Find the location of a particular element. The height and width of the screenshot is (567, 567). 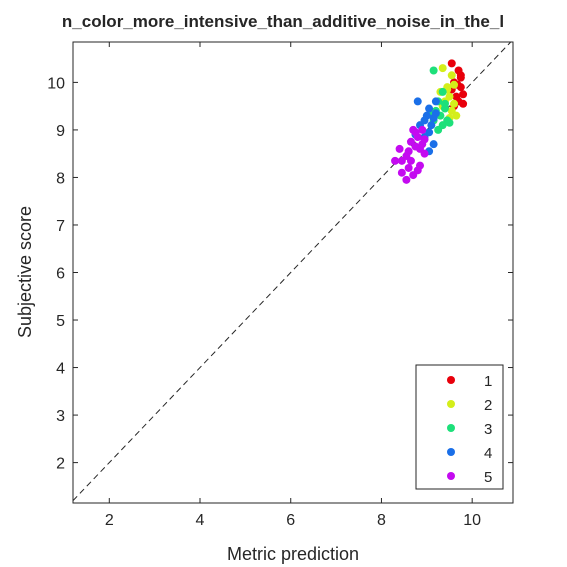

y-tick-label: 10 is located at coordinates (56, 83).